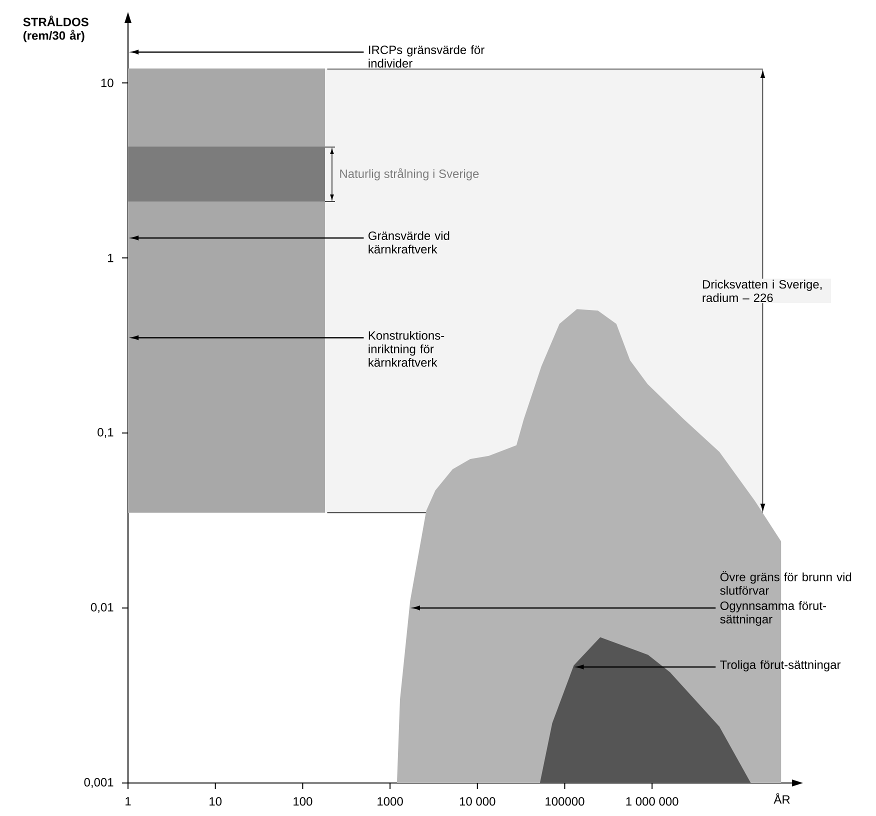 Image resolution: width=876 pixels, height=816 pixels. Describe the element at coordinates (780, 666) in the screenshot. I see `ref-line-label: Troliga förut-sättningar` at that location.